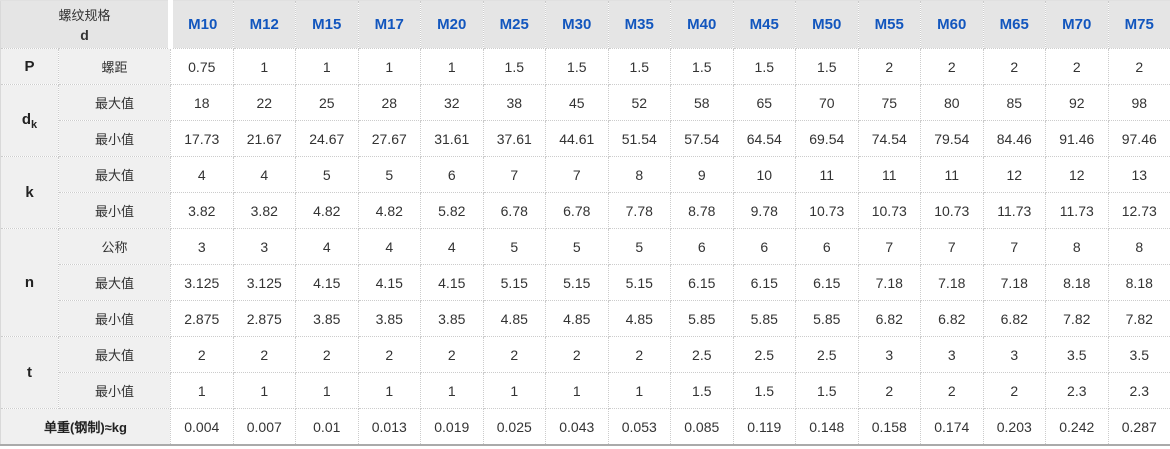  I want to click on size-header-m70: M70, so click(1077, 24).